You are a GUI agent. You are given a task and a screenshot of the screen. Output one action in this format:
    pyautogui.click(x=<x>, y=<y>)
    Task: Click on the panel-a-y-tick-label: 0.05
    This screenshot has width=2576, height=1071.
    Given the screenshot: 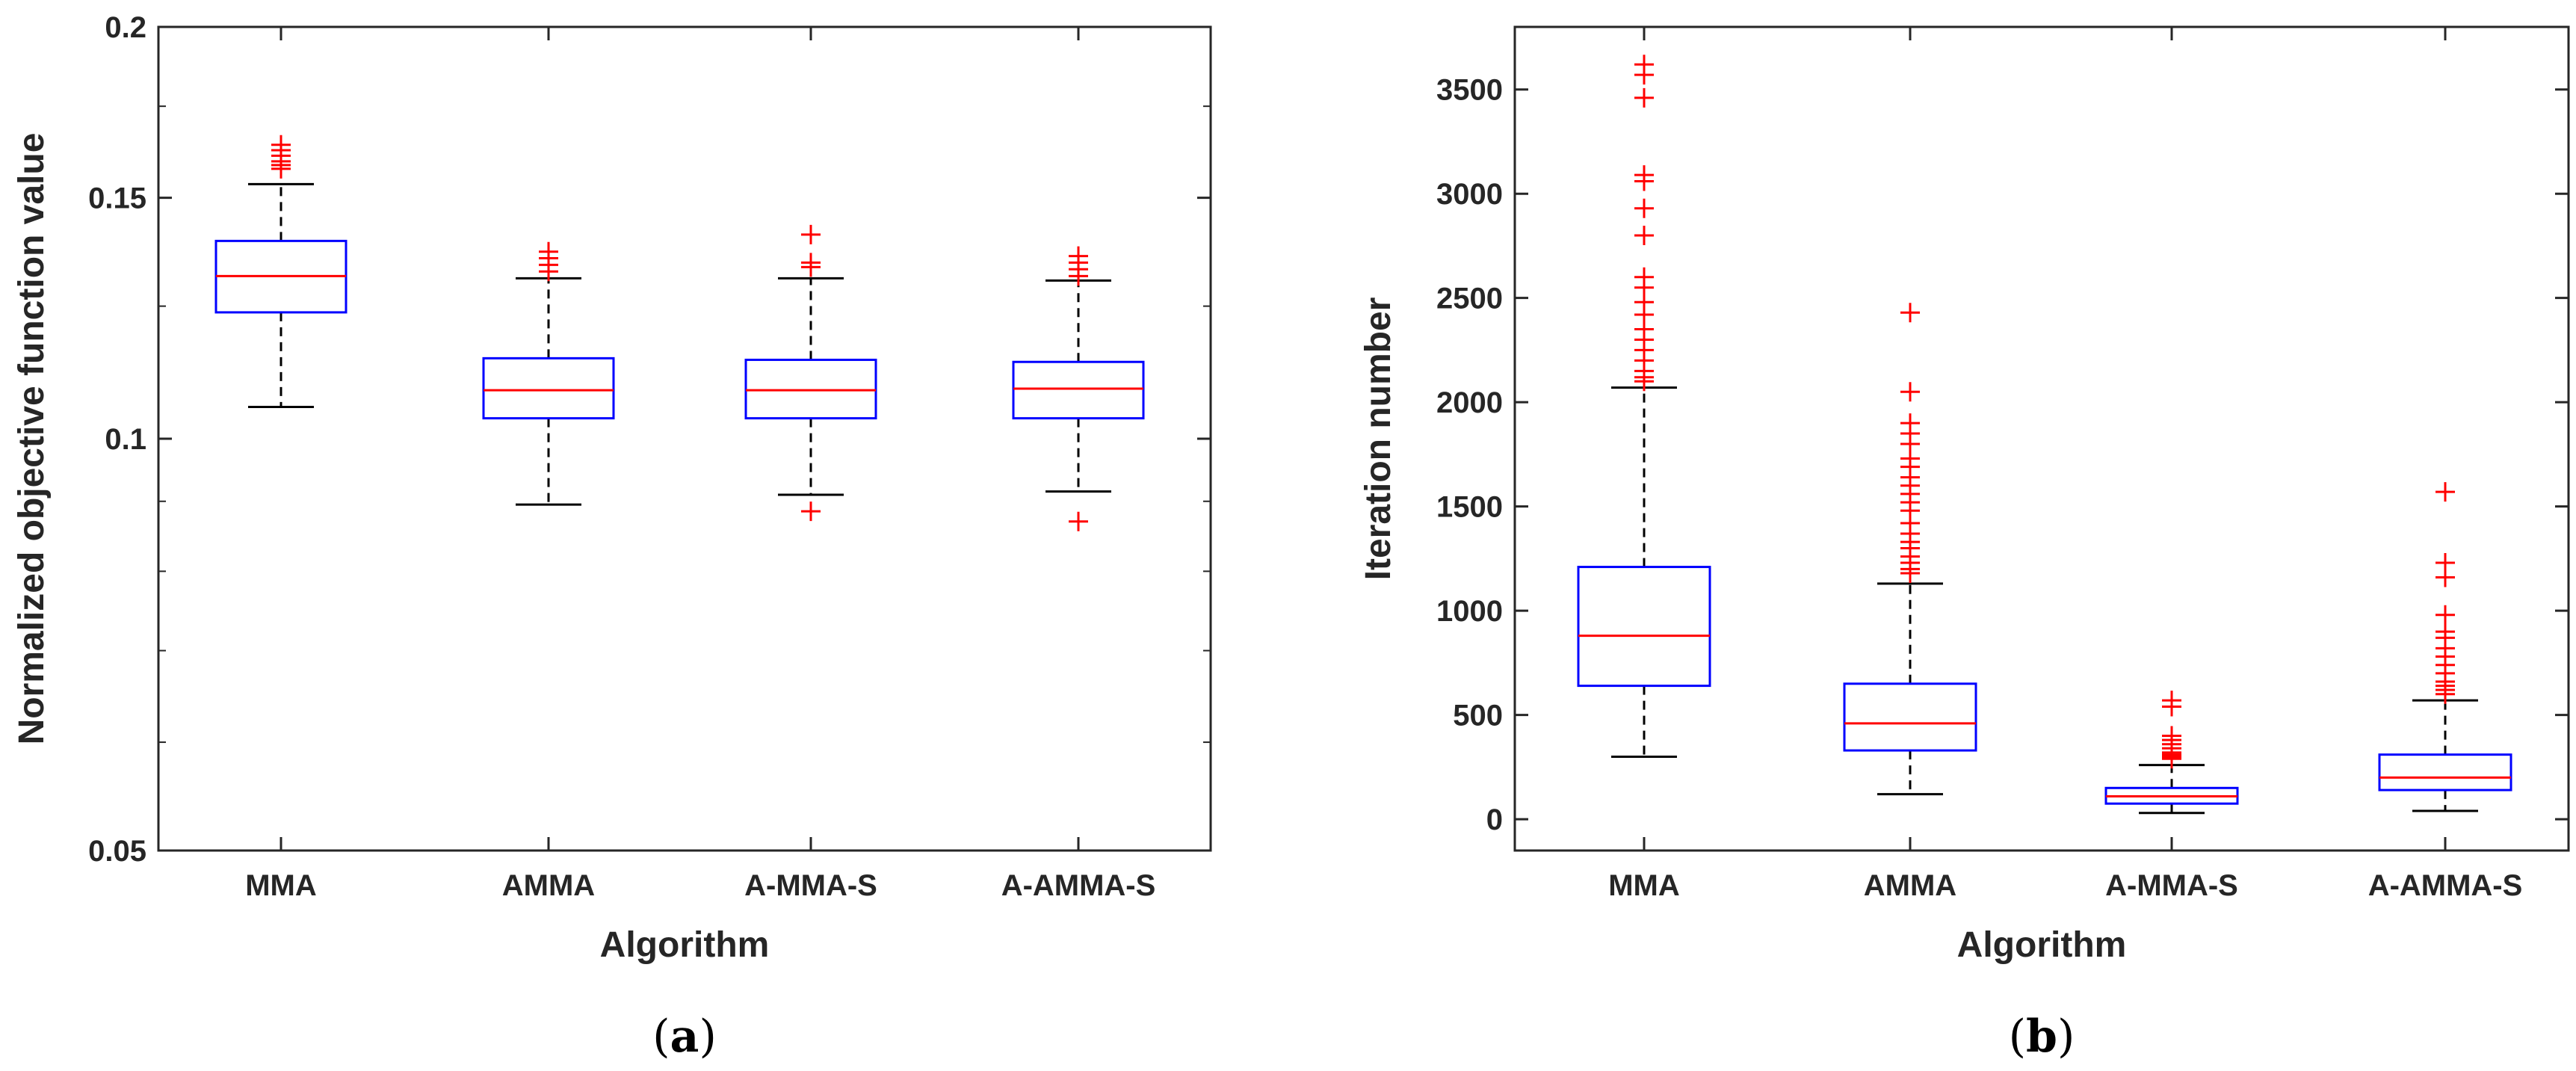 What is the action you would take?
    pyautogui.click(x=117, y=851)
    